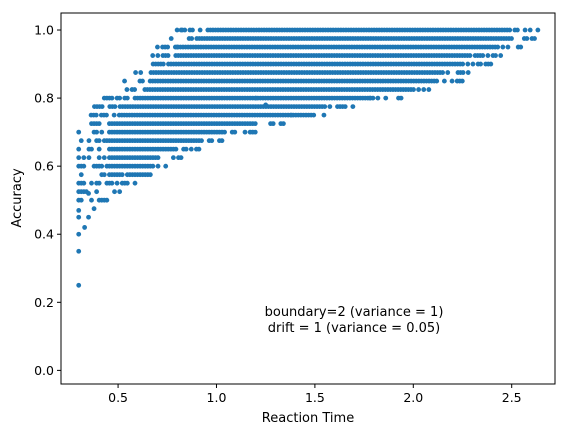 This screenshot has width=570, height=436. Describe the element at coordinates (44, 234) in the screenshot. I see `y-tick-label: 0.4` at that location.